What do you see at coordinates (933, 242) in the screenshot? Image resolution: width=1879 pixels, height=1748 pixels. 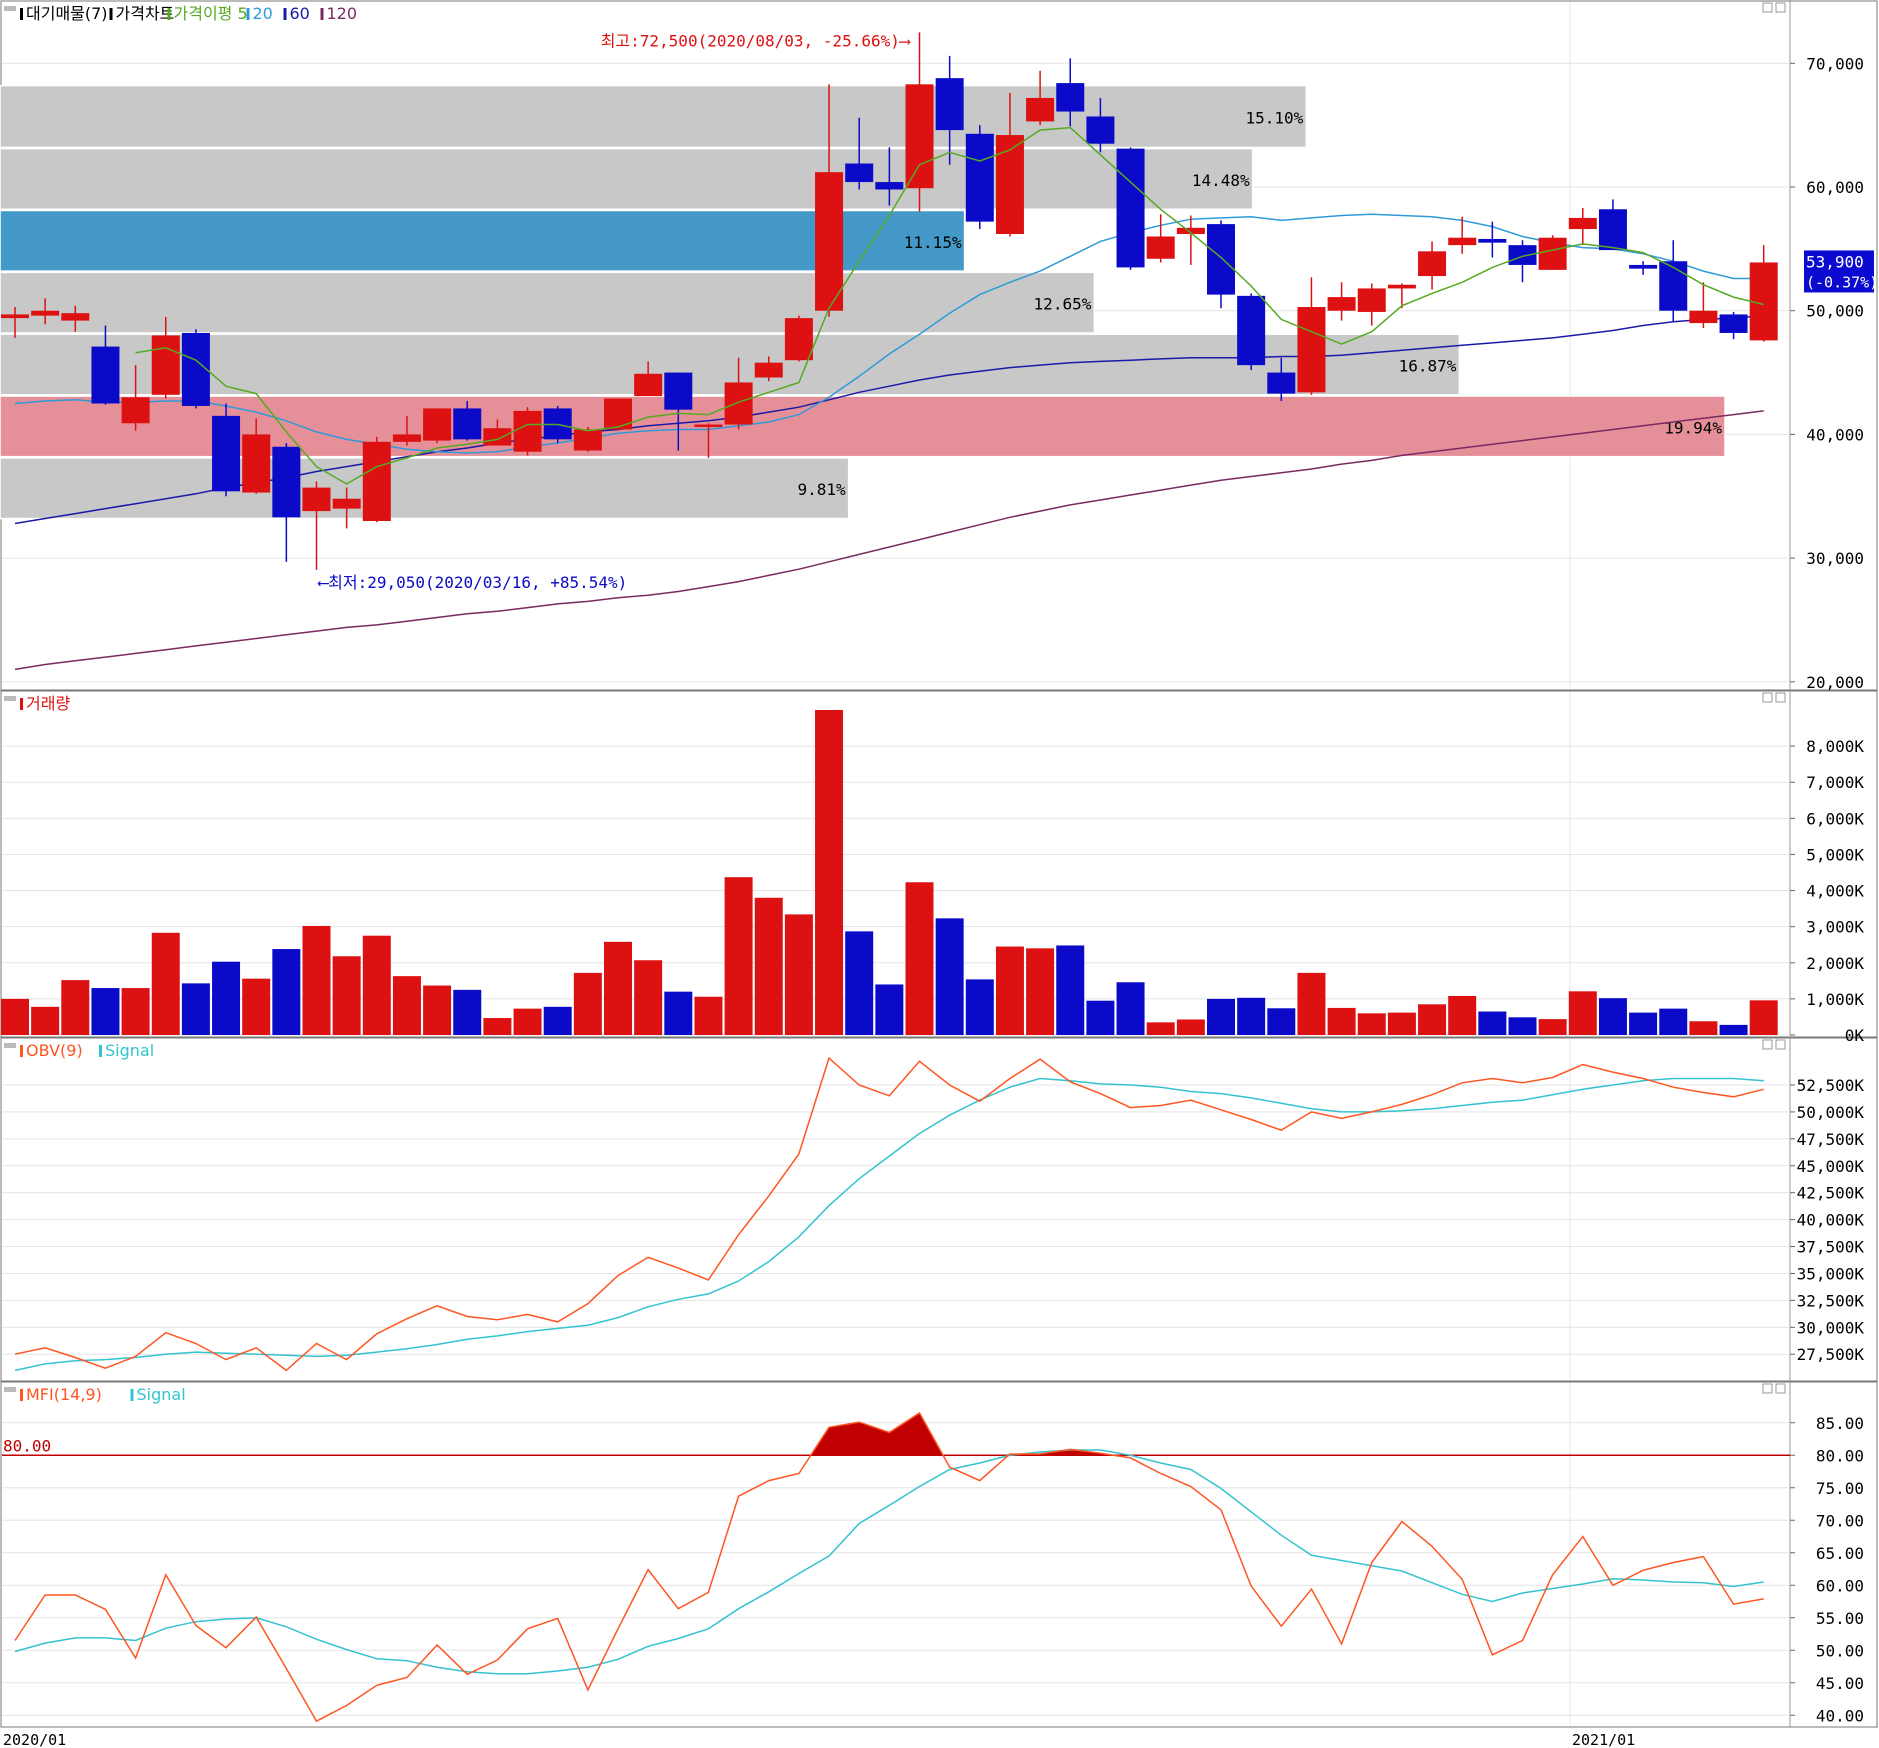 I see `volume-profile-label: 11.15%` at bounding box center [933, 242].